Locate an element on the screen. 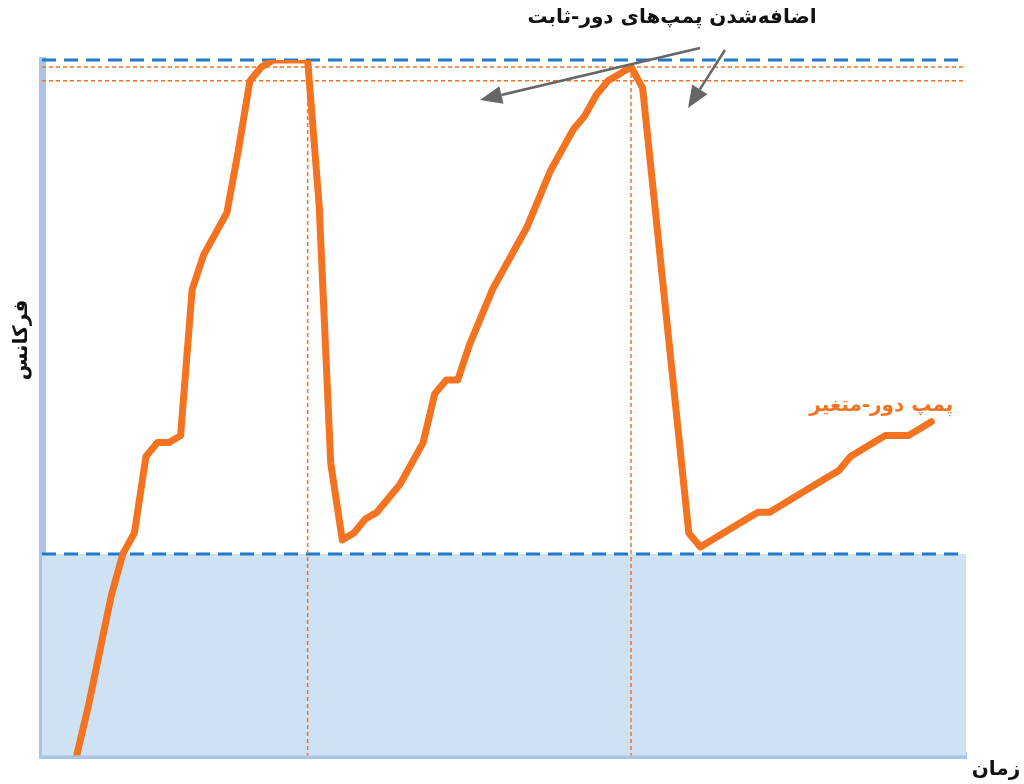  text: اضافه‌شدن پمپ‌های دور-ثابت is located at coordinates (672, 17).